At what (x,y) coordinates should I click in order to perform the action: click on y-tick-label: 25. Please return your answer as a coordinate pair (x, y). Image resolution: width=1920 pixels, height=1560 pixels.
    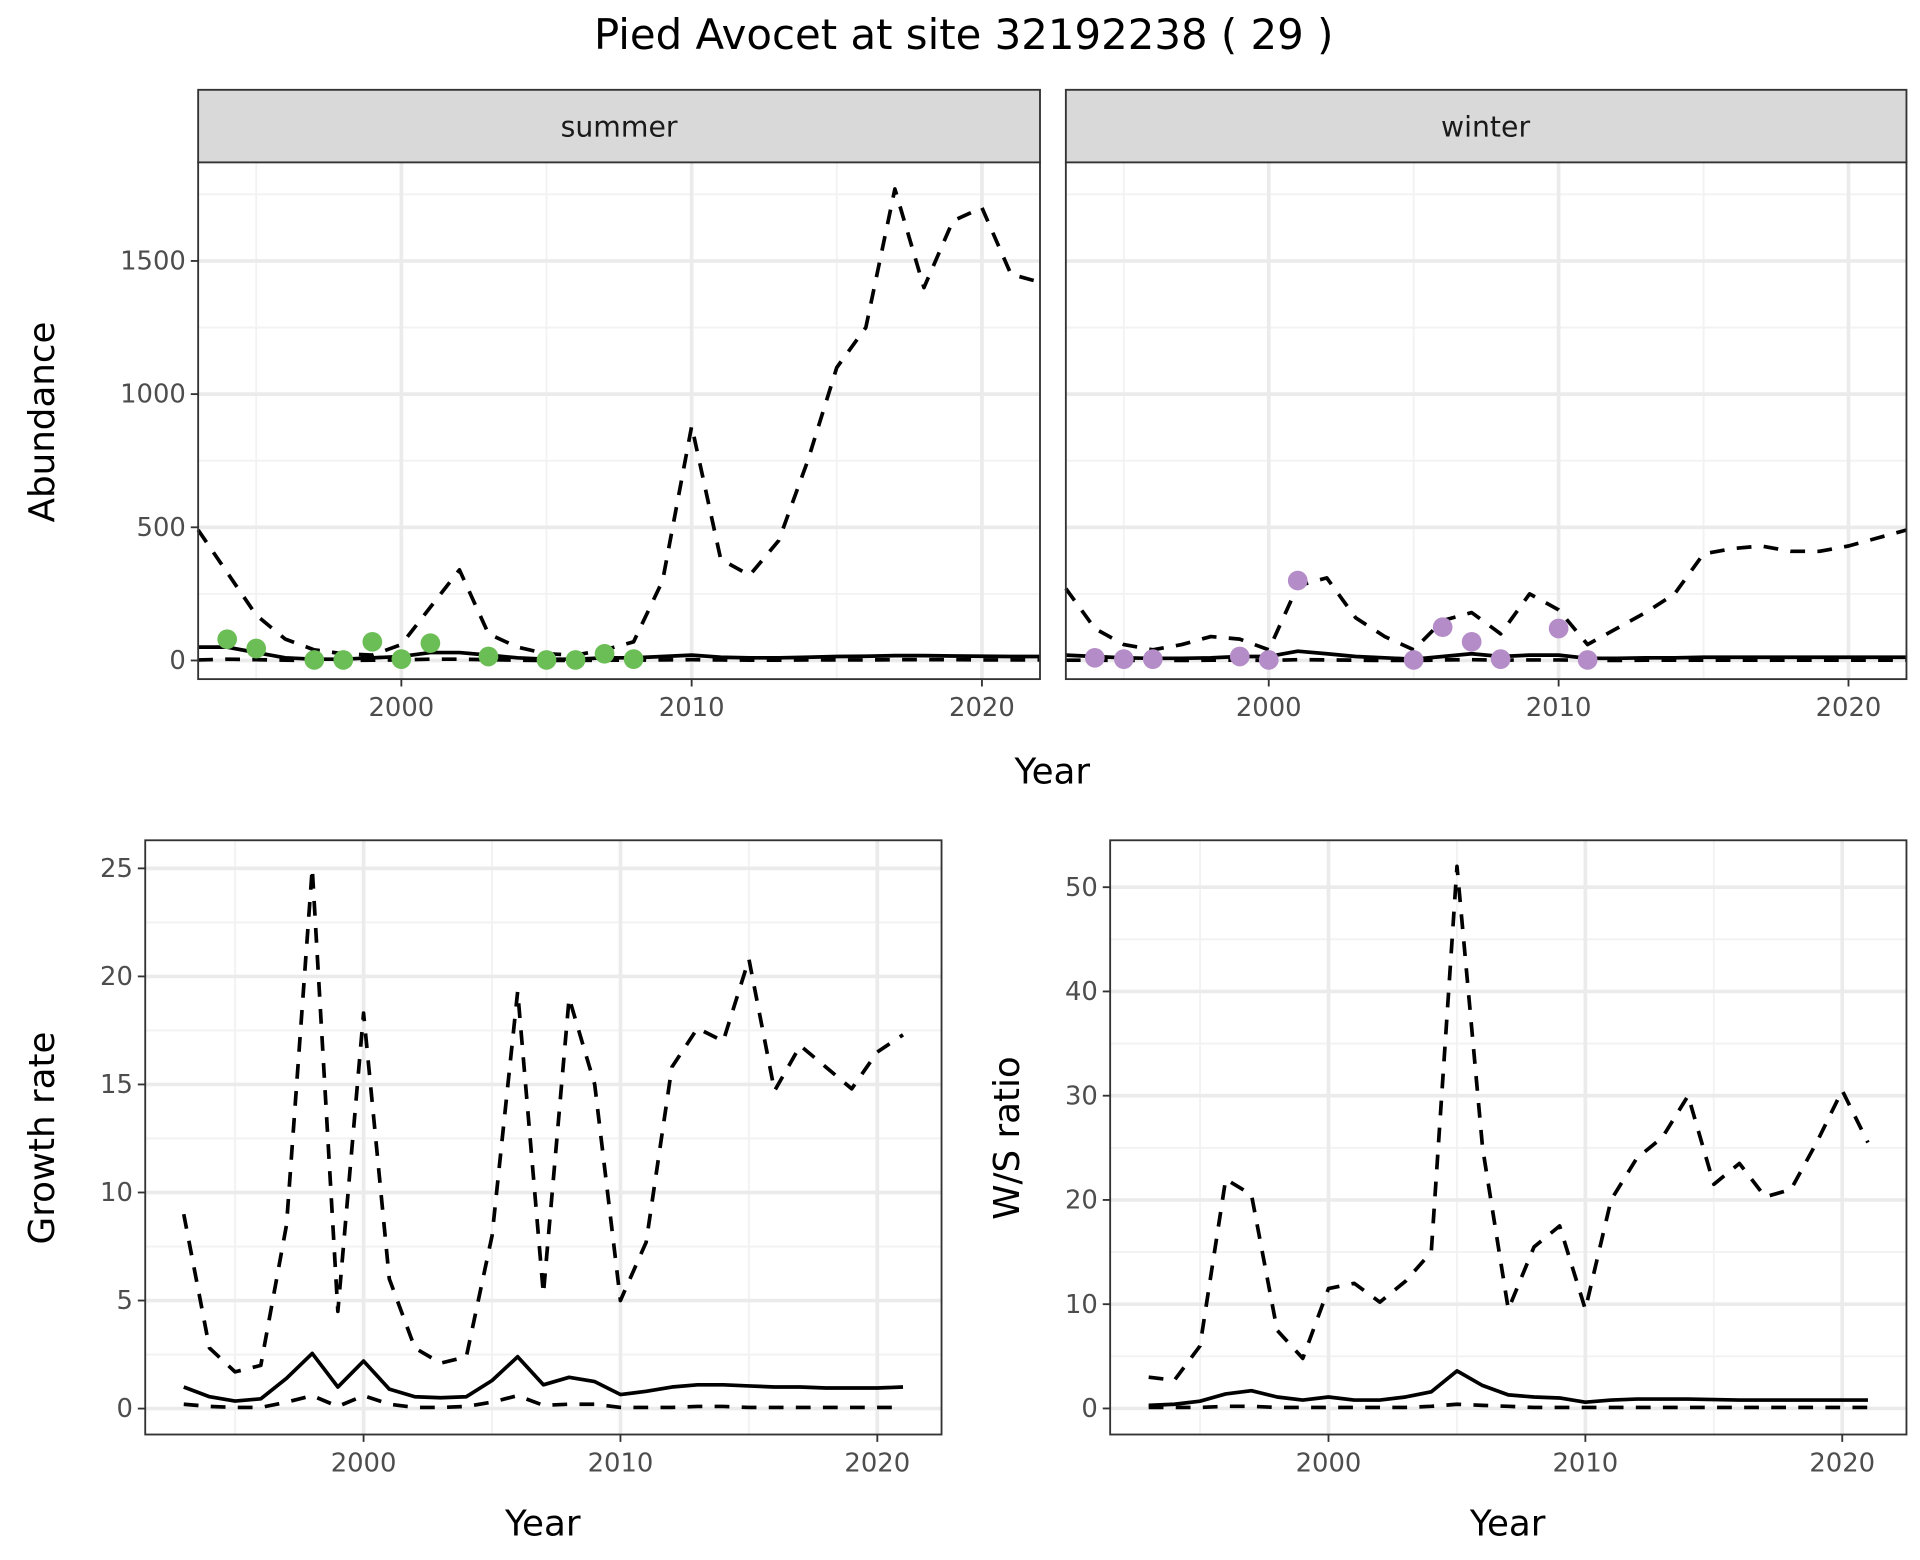
    Looking at the image, I should click on (116, 869).